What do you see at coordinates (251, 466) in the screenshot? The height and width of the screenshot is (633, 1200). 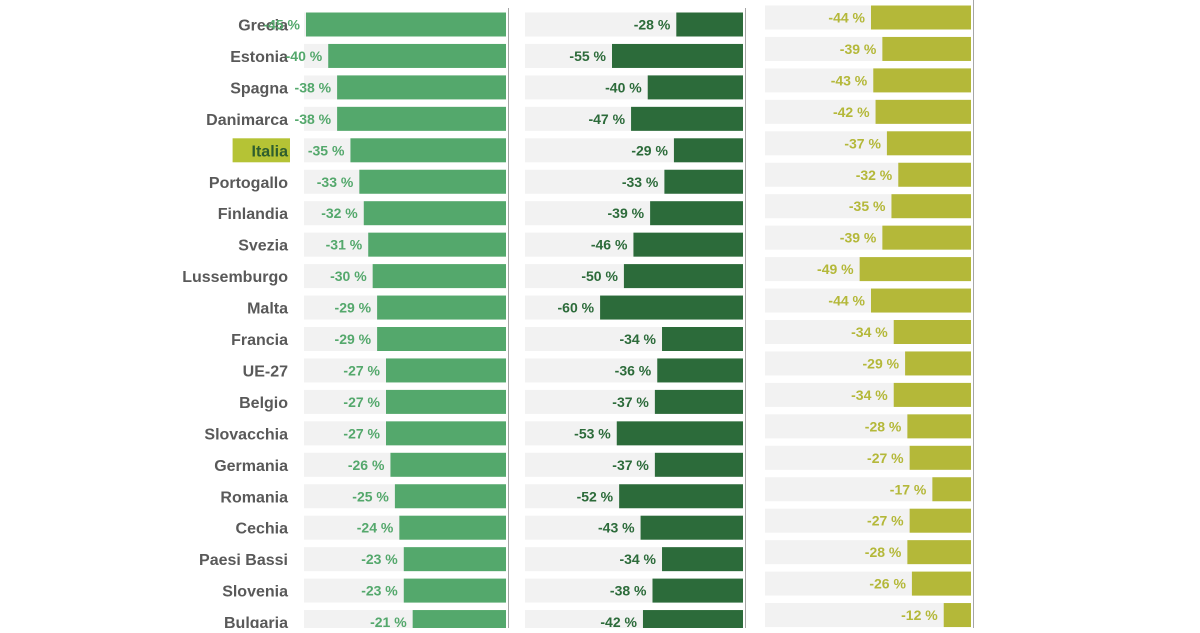 I see `category-label: Germania` at bounding box center [251, 466].